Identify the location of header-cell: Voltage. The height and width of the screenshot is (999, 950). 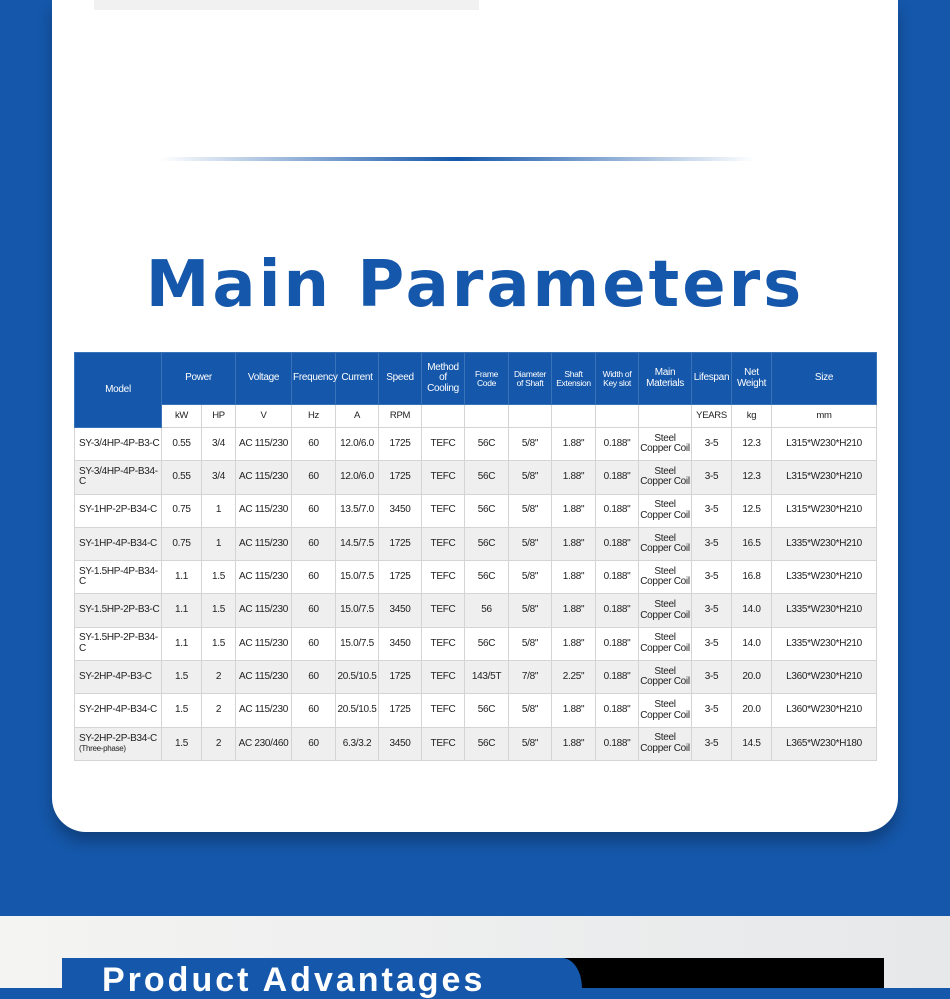
(264, 378).